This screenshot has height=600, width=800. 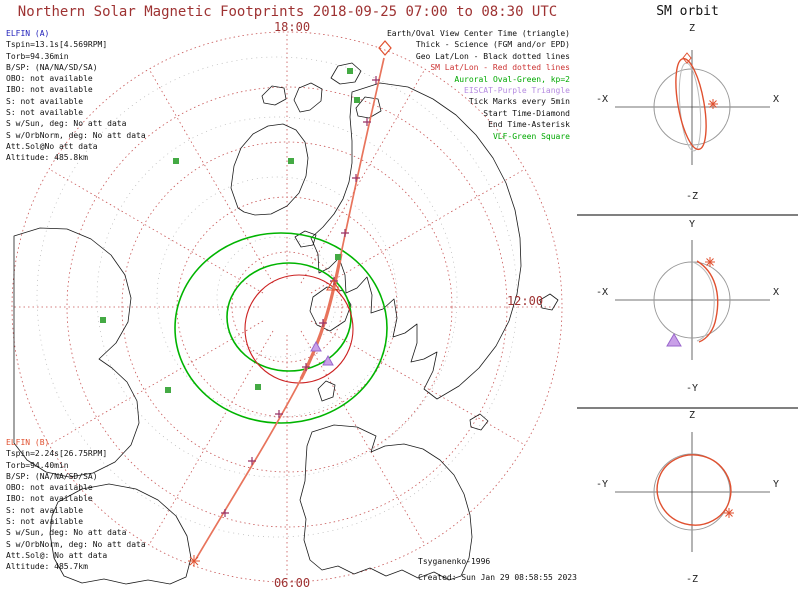 I want to click on elfin-b-line: S w/OrbNorm, deg: No att data, so click(x=76, y=544).